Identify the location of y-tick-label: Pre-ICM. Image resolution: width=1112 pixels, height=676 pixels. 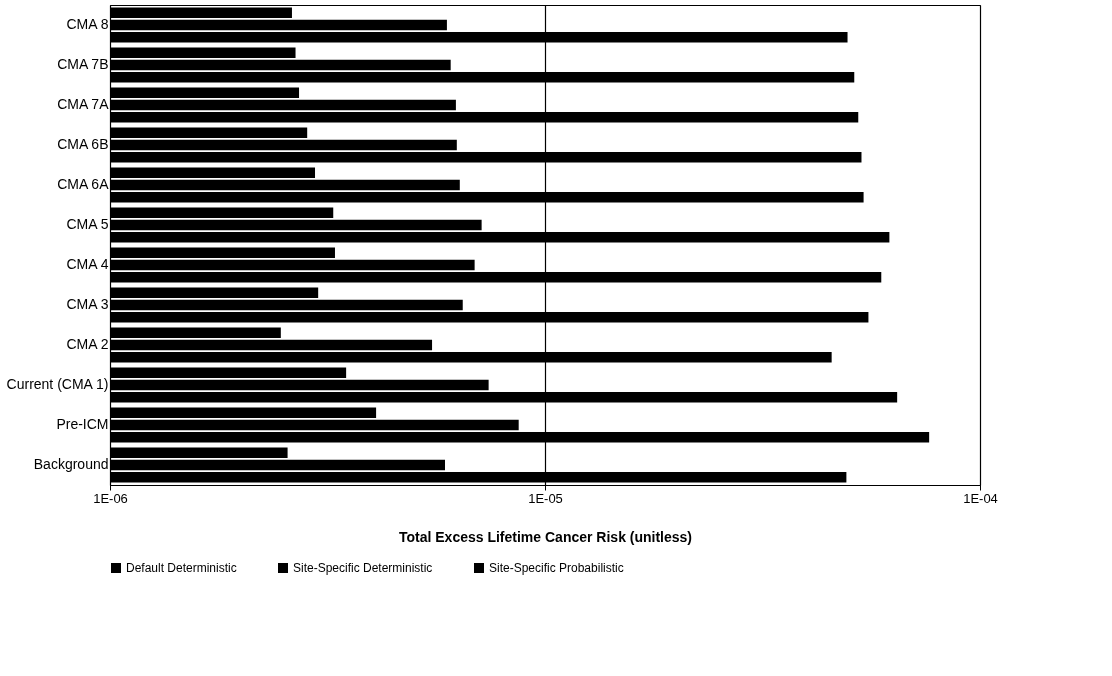
(82, 424).